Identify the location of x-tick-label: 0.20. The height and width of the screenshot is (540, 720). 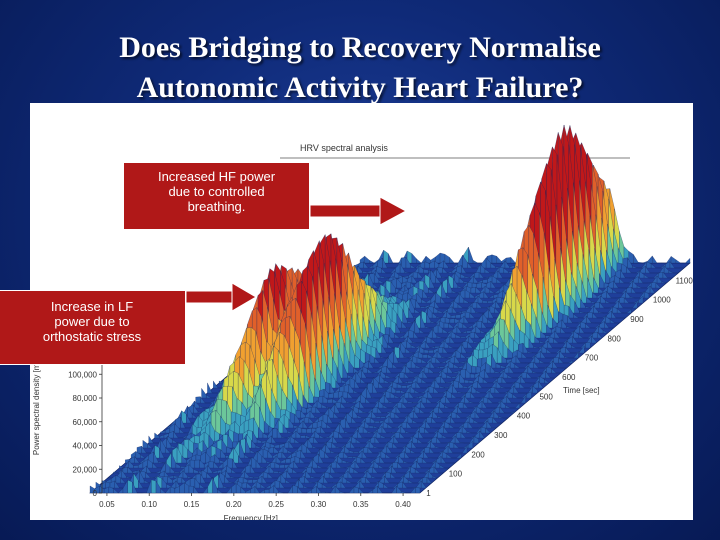
(234, 504).